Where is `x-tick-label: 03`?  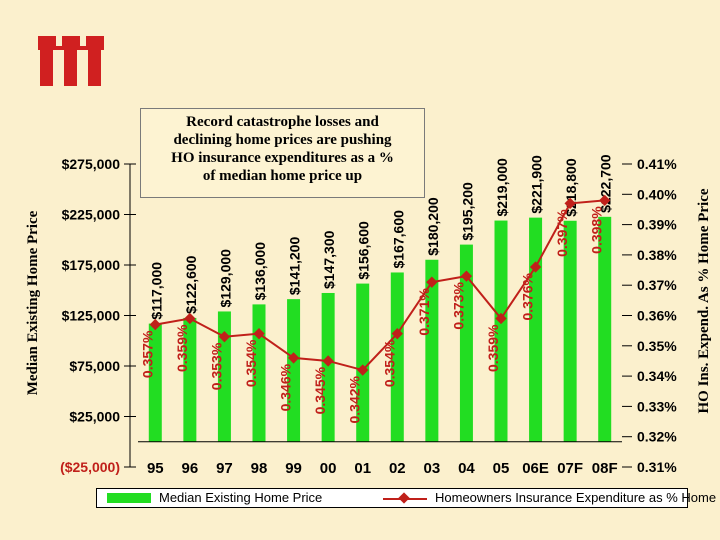
x-tick-label: 03 is located at coordinates (432, 468).